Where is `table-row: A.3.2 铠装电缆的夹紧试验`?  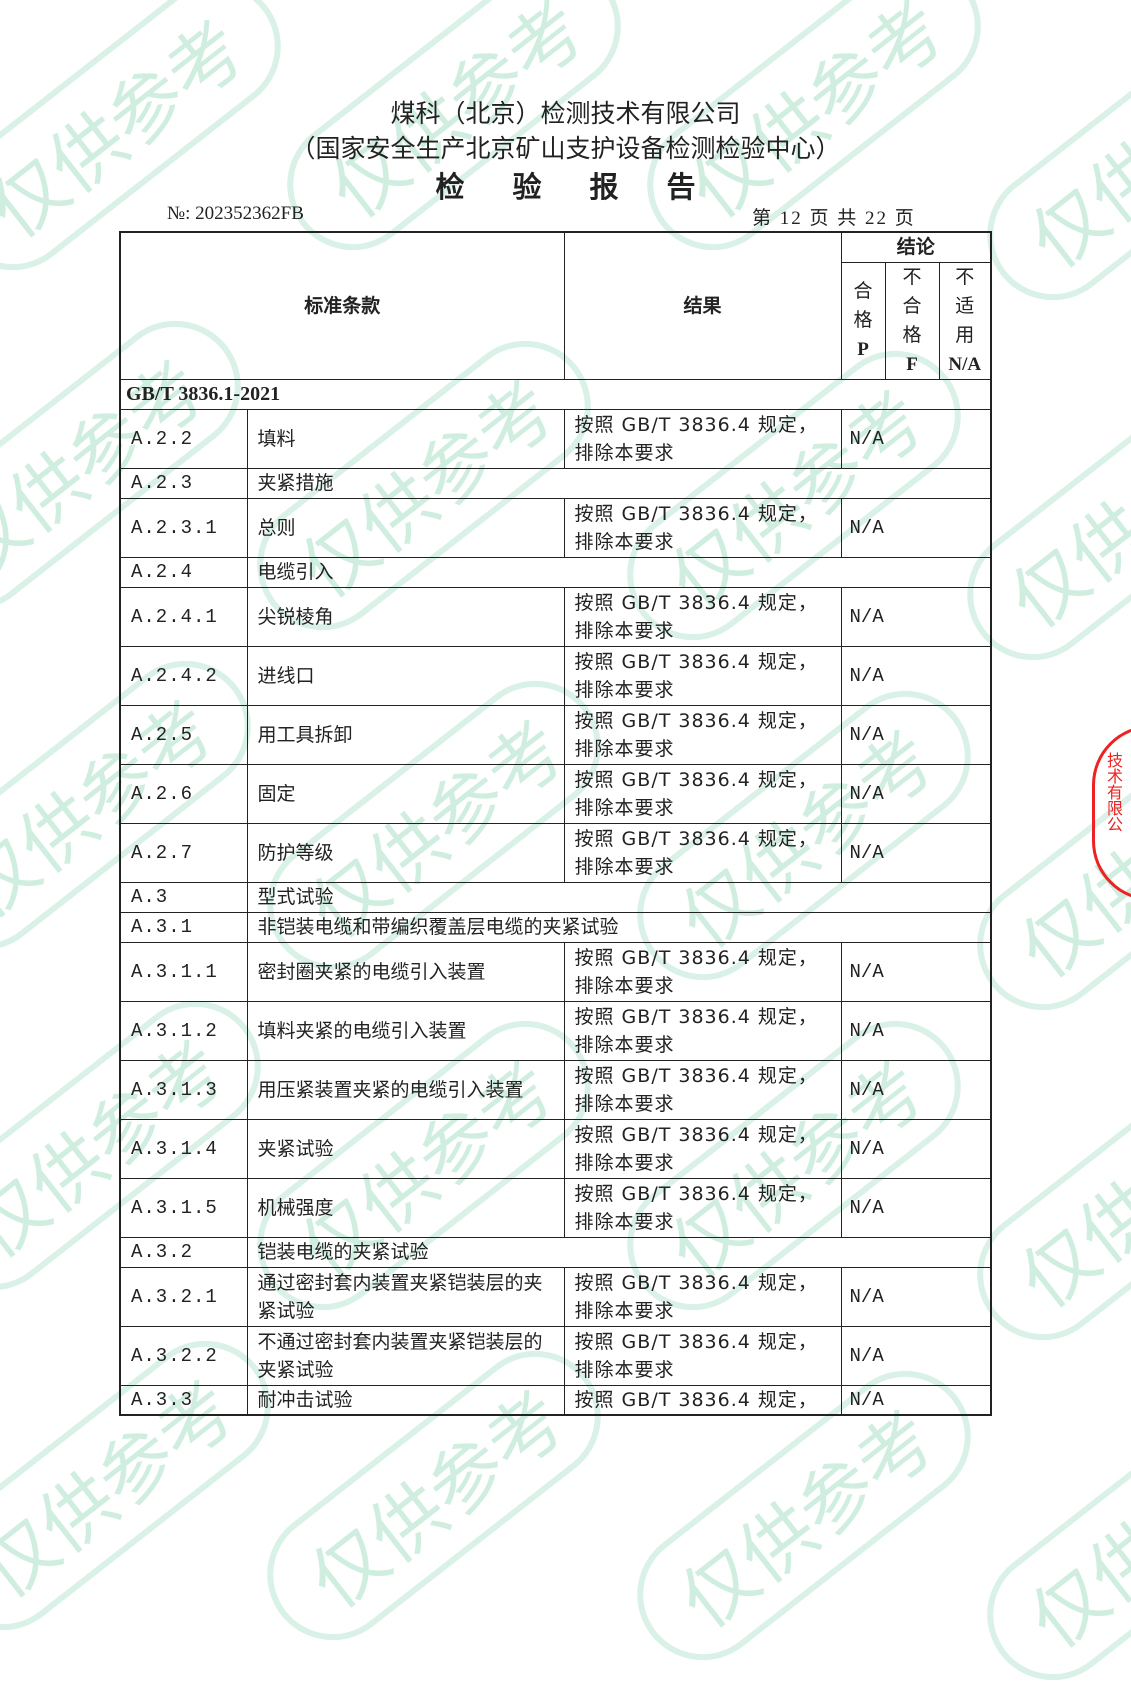 table-row: A.3.2 铠装电缆的夹紧试验 is located at coordinates (555, 1252).